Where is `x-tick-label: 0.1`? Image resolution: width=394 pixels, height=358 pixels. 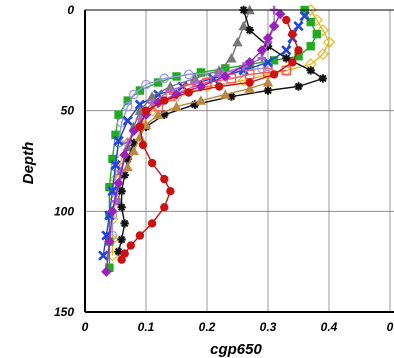 x-tick-label: 0.1 is located at coordinates (146, 327).